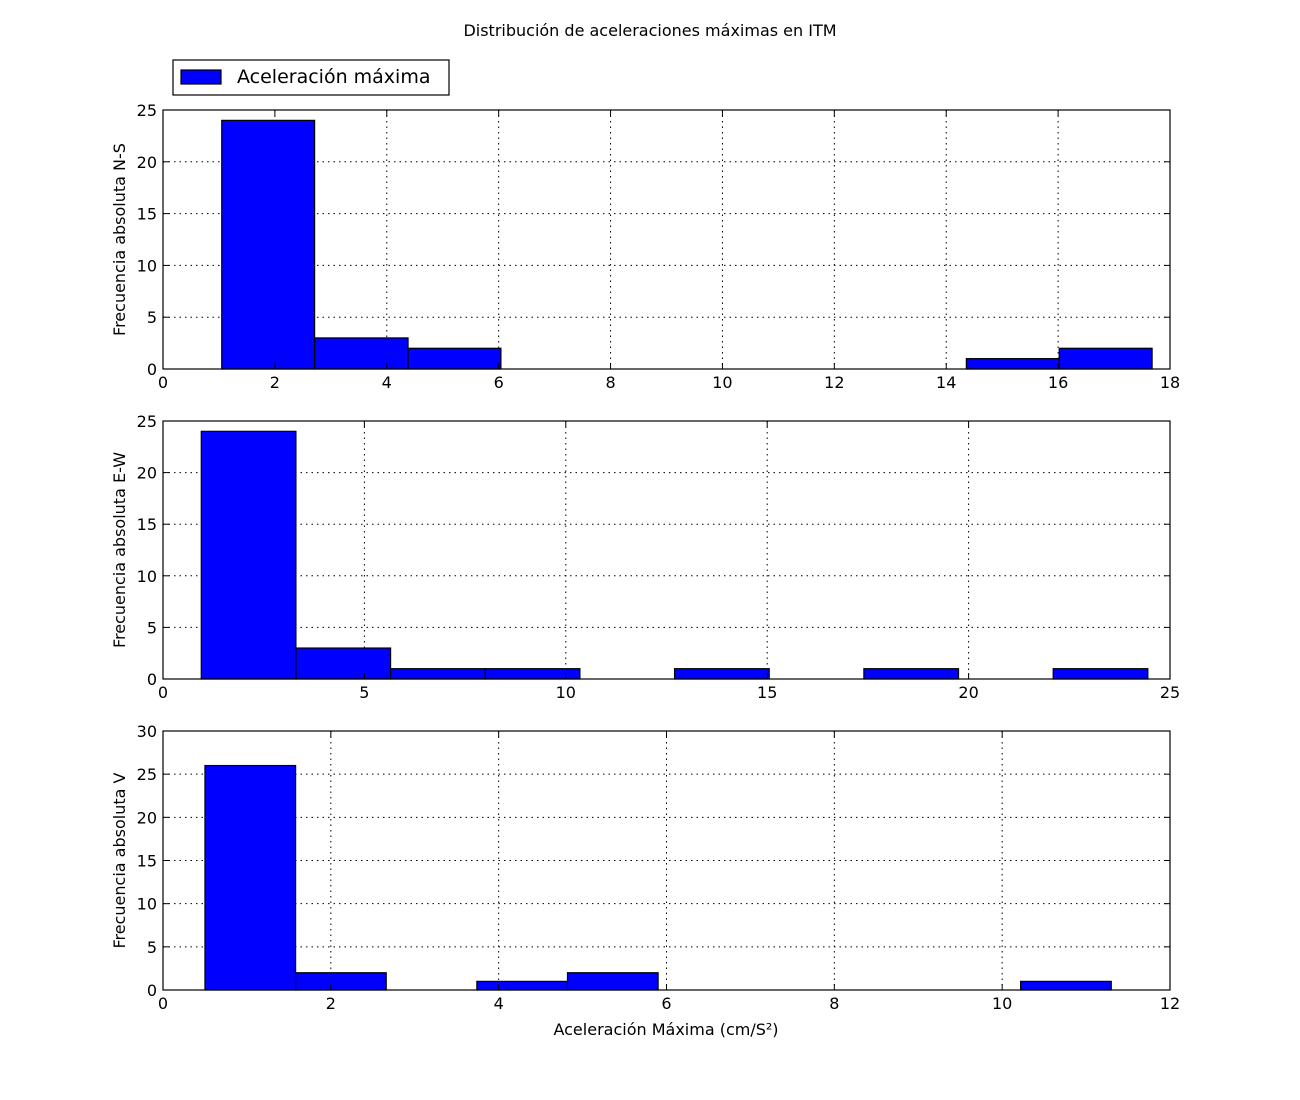 The height and width of the screenshot is (1100, 1300). Describe the element at coordinates (665, 1029) in the screenshot. I see `x-axis-label: Aceleración Máxima (cm/S²)` at that location.